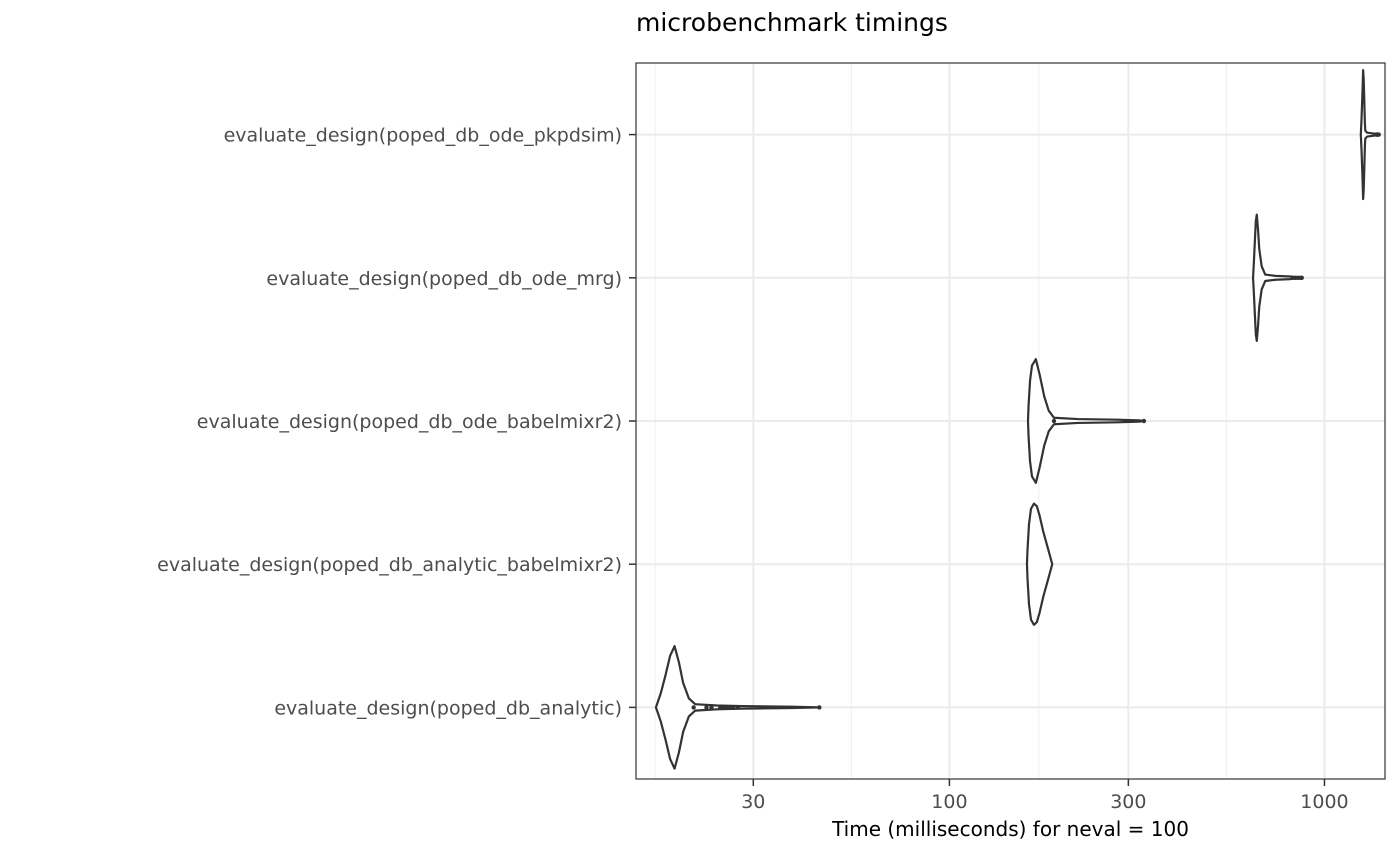 The image size is (1400, 865). Describe the element at coordinates (448, 708) in the screenshot. I see `y-tick-label: evaluate_design(poped_db_analytic)` at that location.